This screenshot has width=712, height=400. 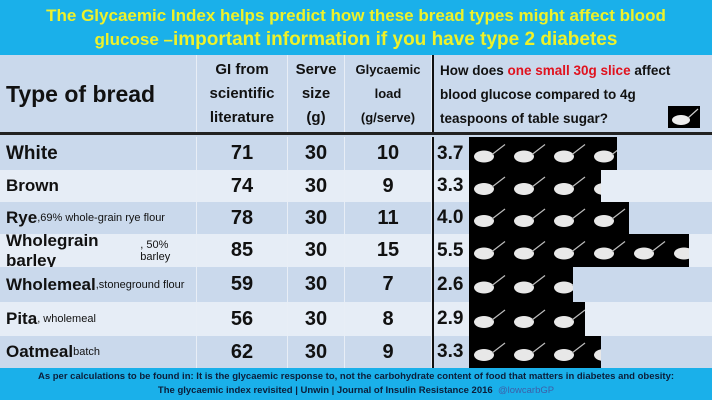 I want to click on gi-value: 59, so click(x=242, y=284).